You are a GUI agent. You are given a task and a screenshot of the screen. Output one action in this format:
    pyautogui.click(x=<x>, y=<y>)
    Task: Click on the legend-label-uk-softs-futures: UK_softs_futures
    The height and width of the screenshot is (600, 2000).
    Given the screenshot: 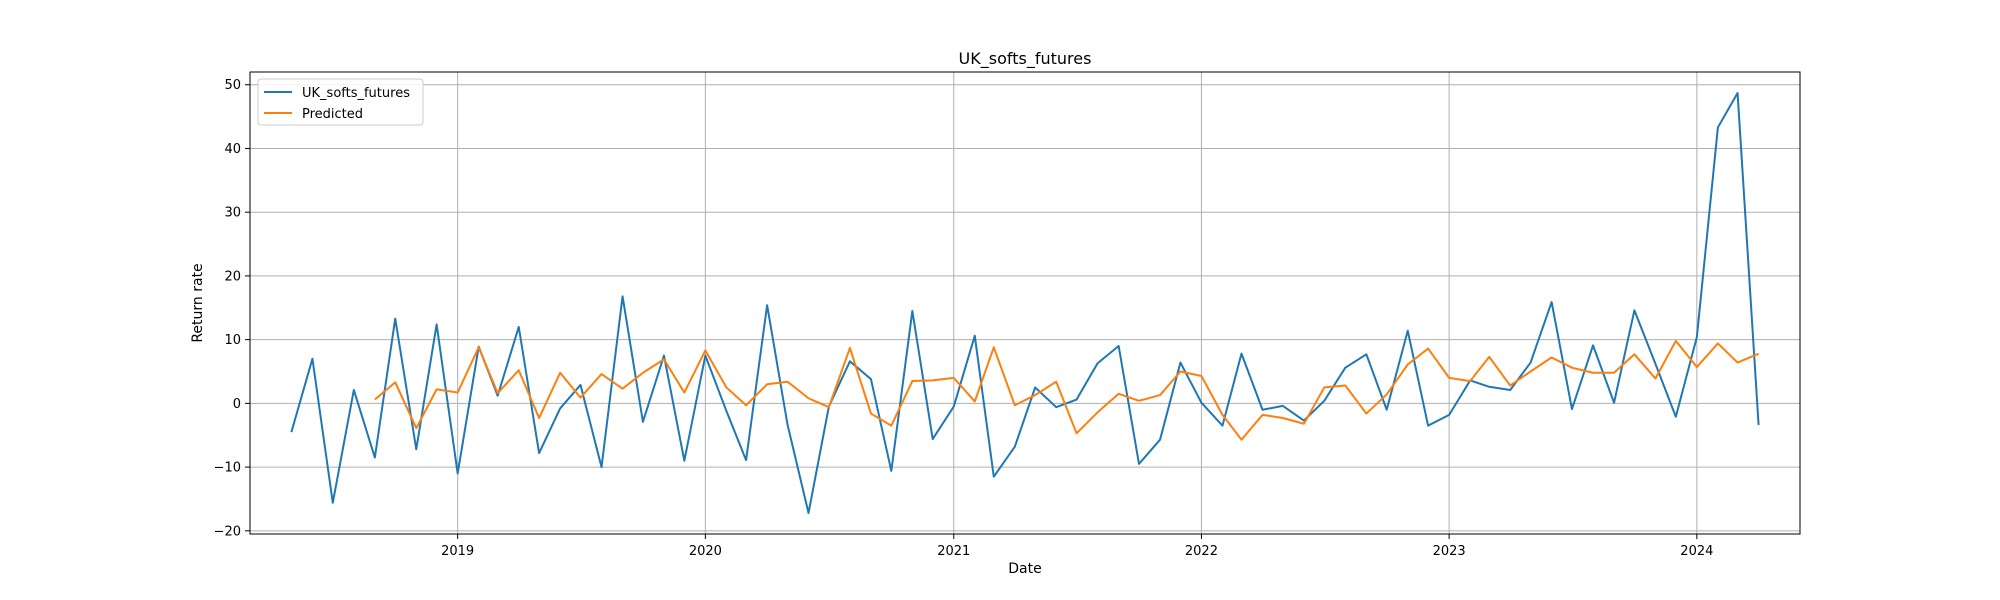 What is the action you would take?
    pyautogui.click(x=356, y=93)
    